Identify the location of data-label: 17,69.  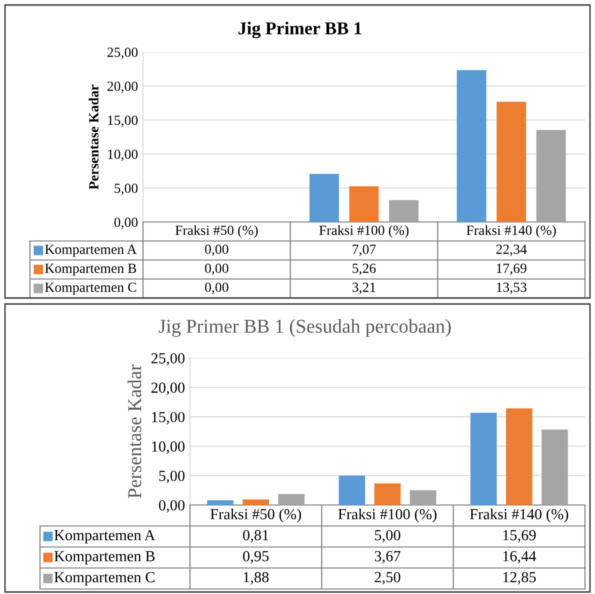
(511, 269).